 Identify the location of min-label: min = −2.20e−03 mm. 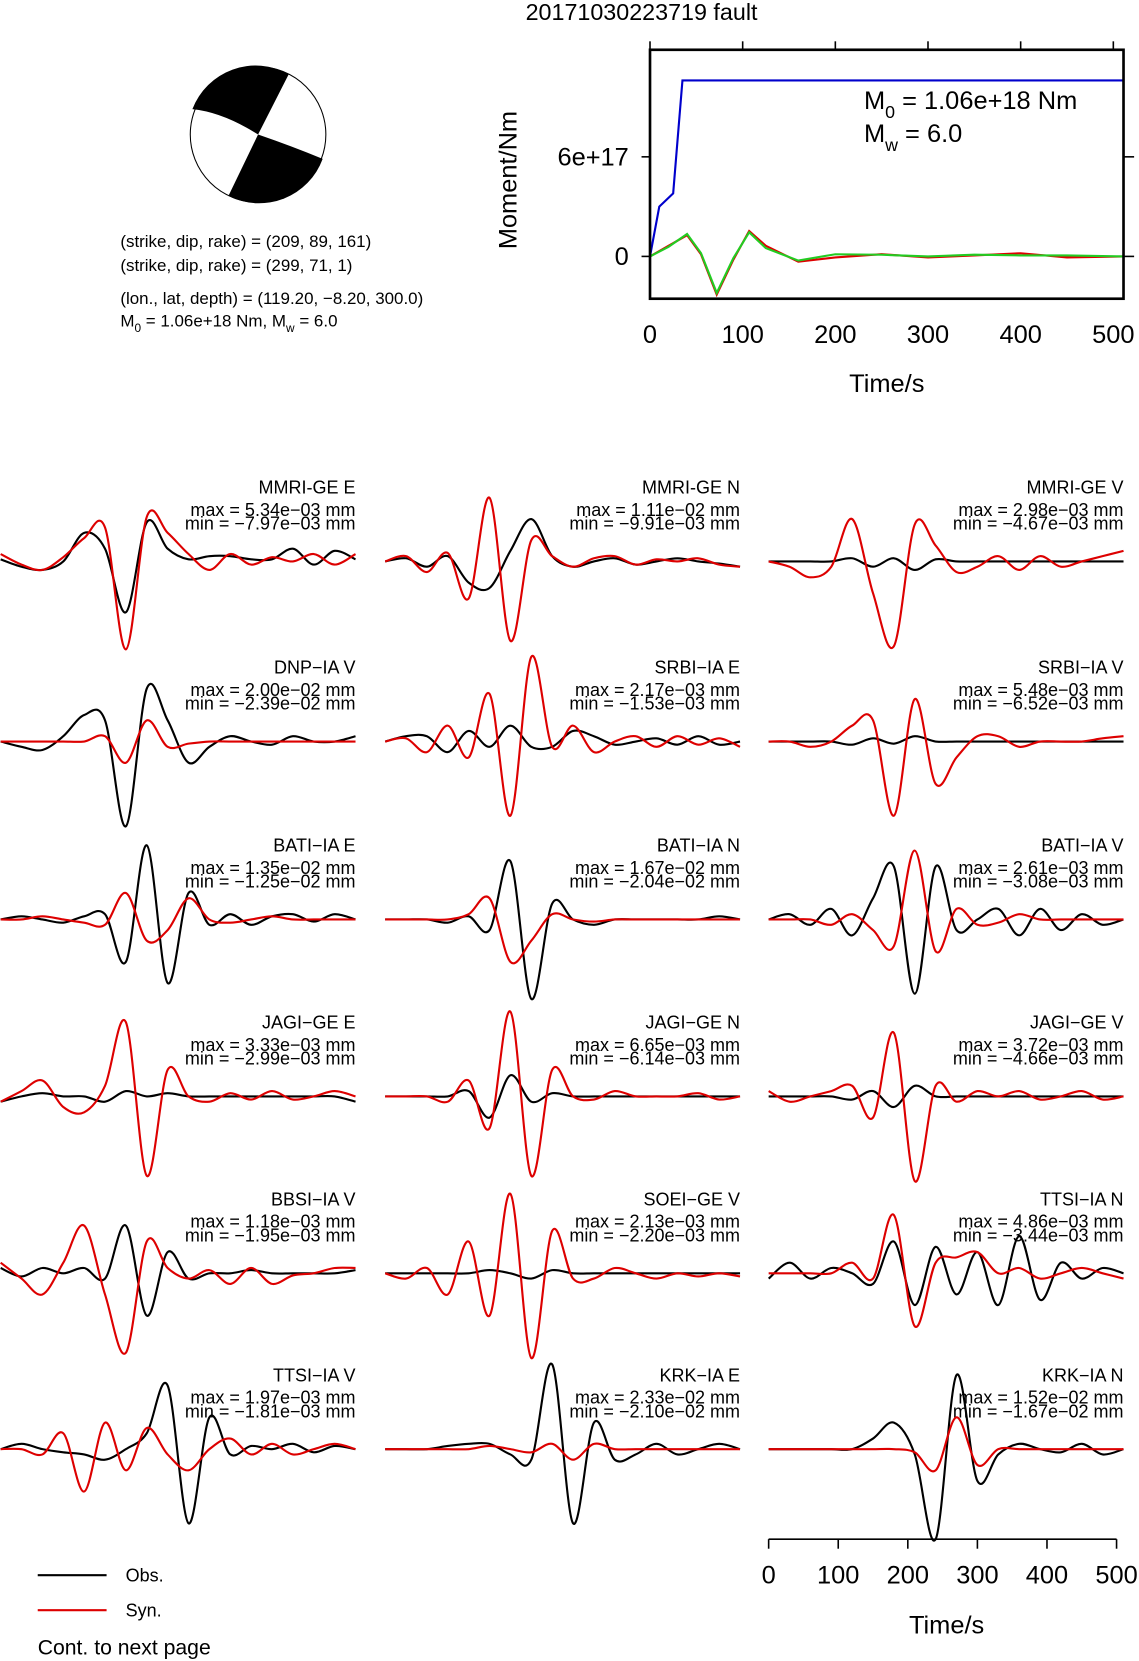
(654, 1236).